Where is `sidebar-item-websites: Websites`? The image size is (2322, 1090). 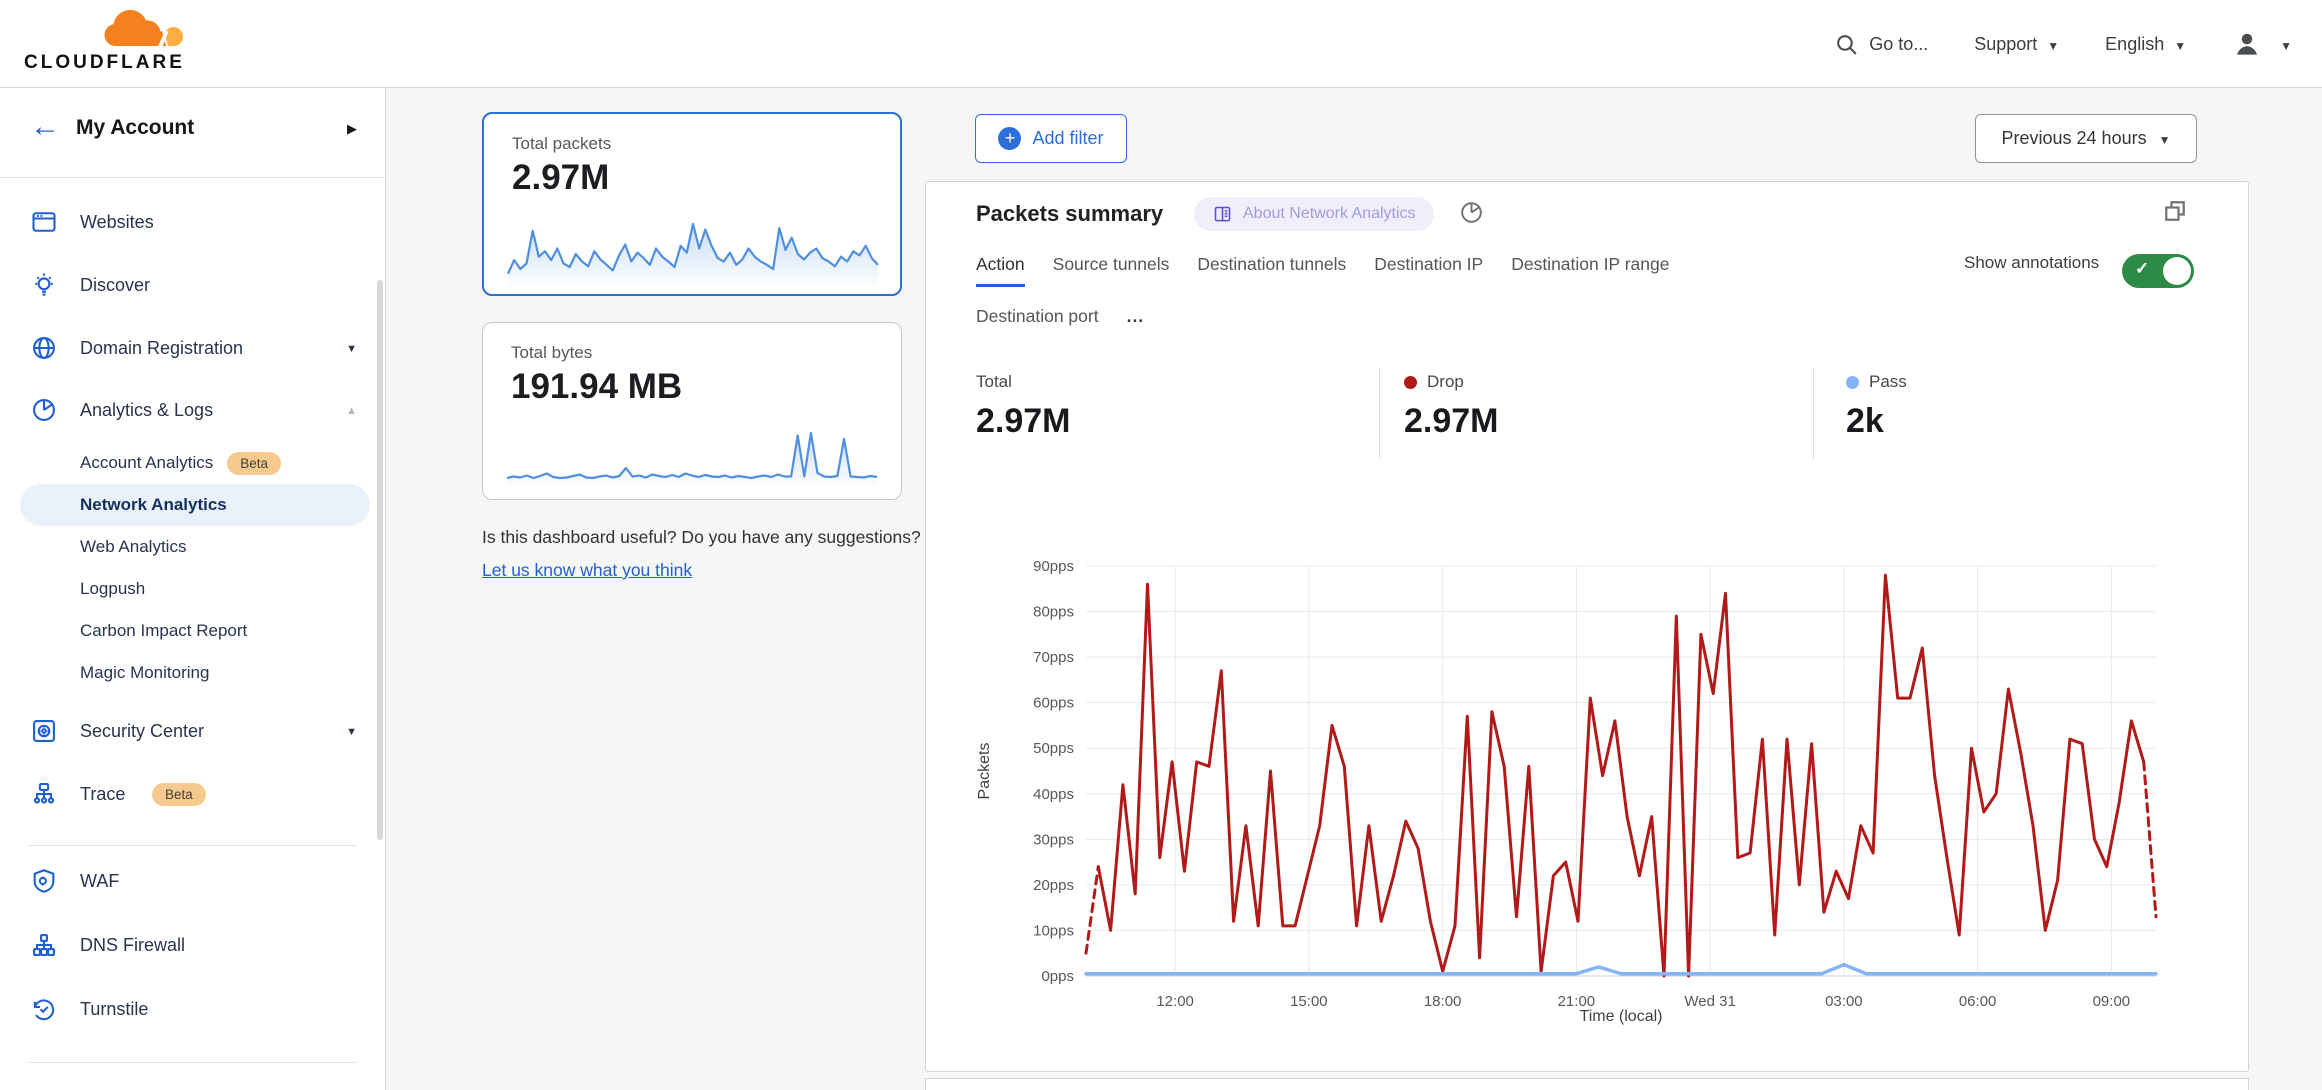
sidebar-item-websites: Websites is located at coordinates (192, 222).